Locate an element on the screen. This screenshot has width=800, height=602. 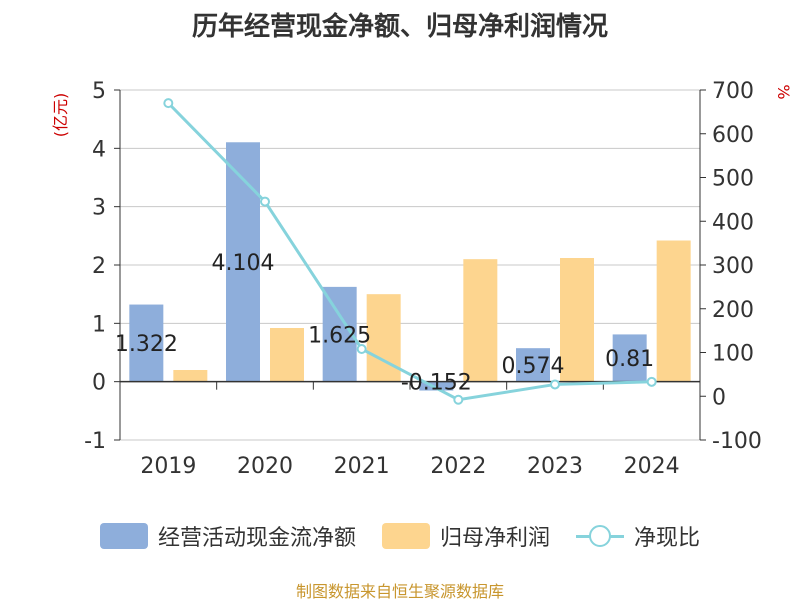
data-label-cash: 1.625 is located at coordinates (339, 335).